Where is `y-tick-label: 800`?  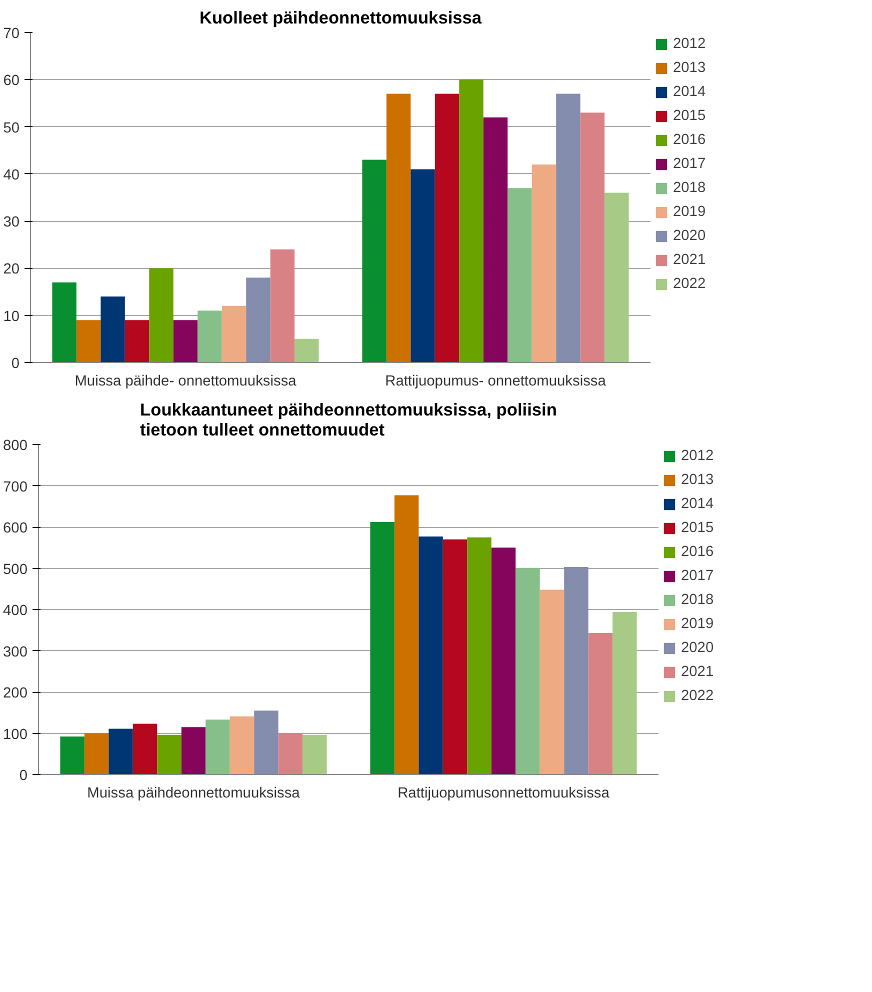 y-tick-label: 800 is located at coordinates (15, 446).